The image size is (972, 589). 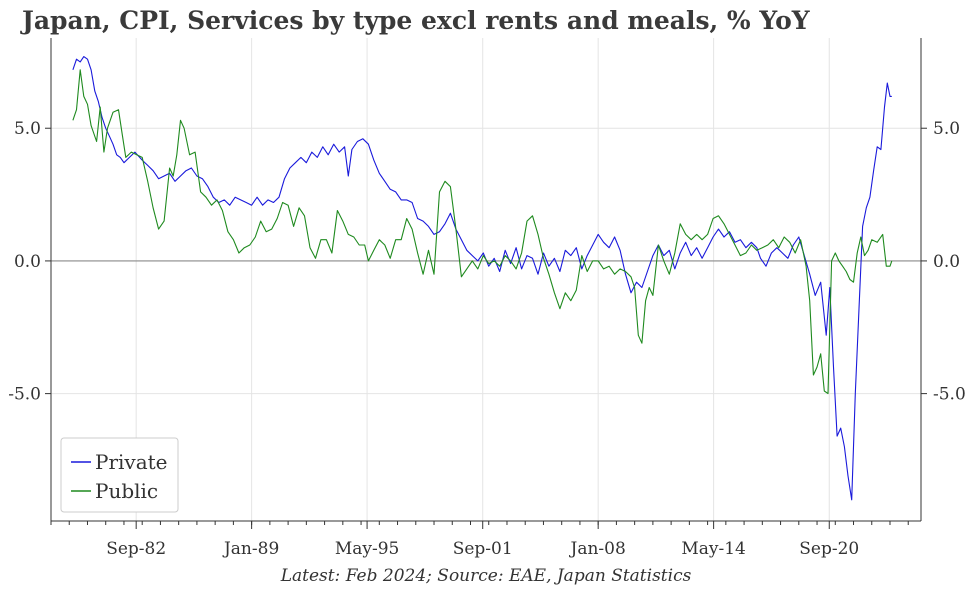 What do you see at coordinates (24, 395) in the screenshot?
I see `y-tick-label-left: -5.0` at bounding box center [24, 395].